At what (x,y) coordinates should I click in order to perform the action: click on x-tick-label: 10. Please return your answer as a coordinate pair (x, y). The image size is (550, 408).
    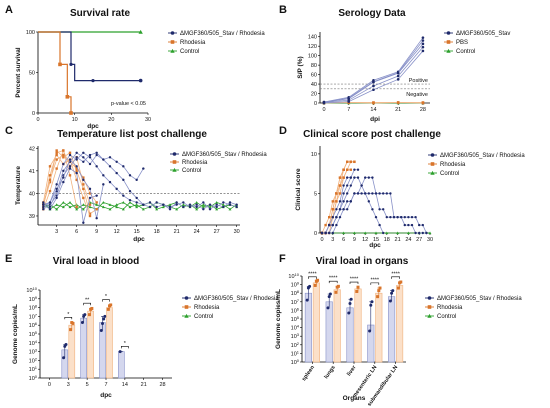
    Looking at the image, I should click on (75, 120).